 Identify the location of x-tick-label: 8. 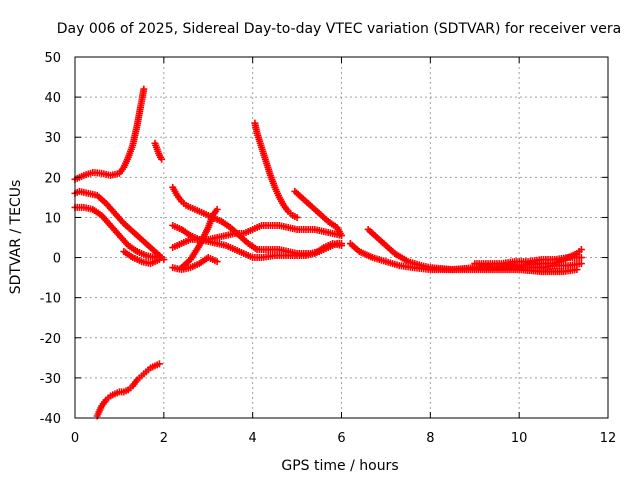
(430, 438).